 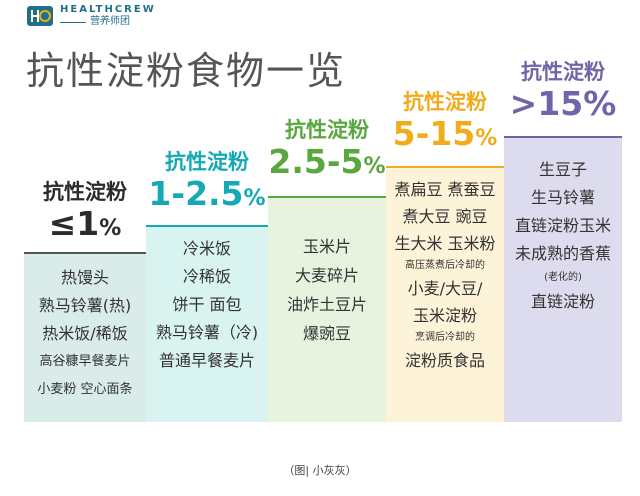 What do you see at coordinates (186, 71) in the screenshot?
I see `page-title: 抗性淀粉食物一览` at bounding box center [186, 71].